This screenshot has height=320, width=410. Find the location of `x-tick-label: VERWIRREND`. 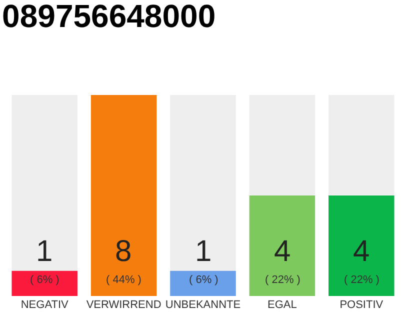

x-tick-label: VERWIRREND is located at coordinates (124, 305).